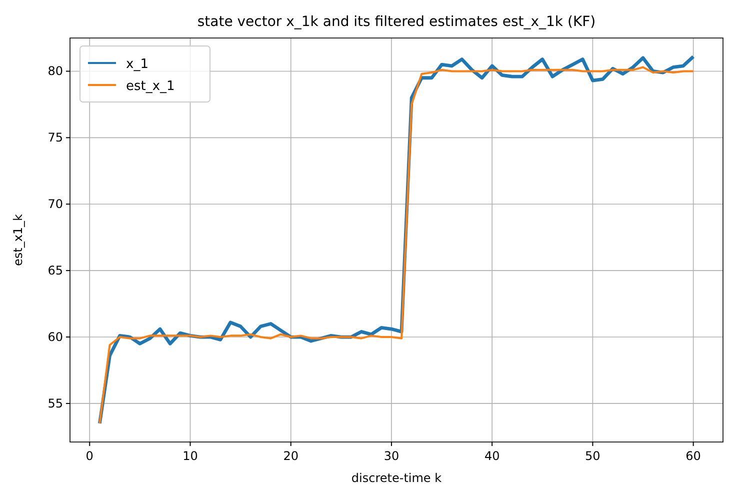 This screenshot has height=496, width=729. What do you see at coordinates (55, 337) in the screenshot?
I see `y-tick-label: 60` at bounding box center [55, 337].